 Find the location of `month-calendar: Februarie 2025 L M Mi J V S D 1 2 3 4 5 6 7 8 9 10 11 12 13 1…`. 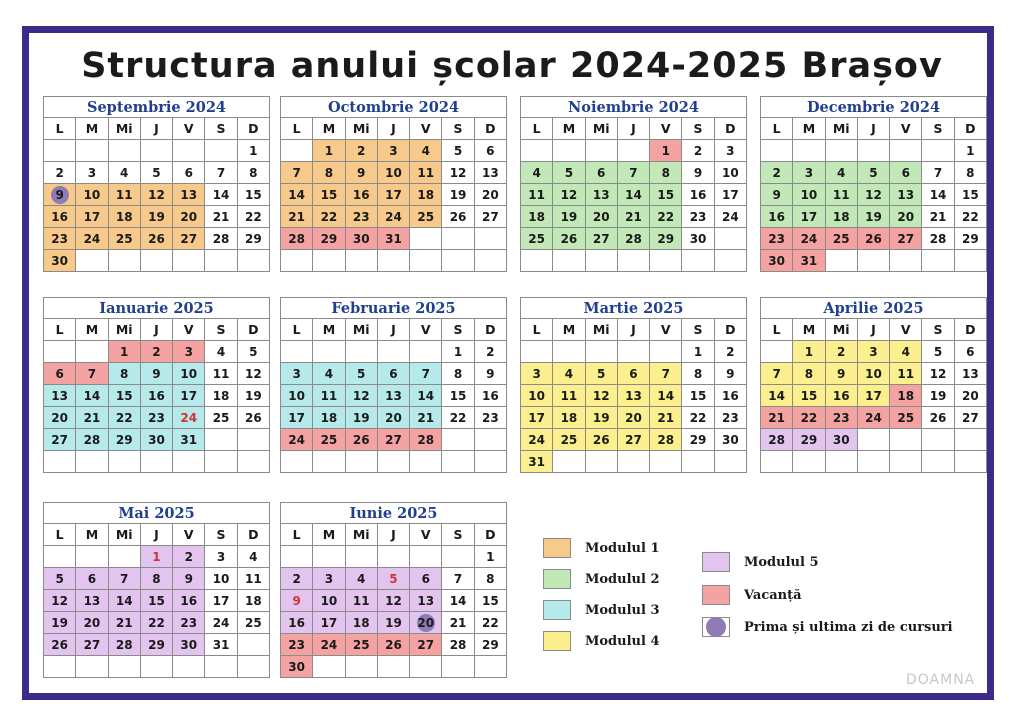

month-calendar: Februarie 2025 L M Mi J V S D 1 2 3 4 5 6 7 8 9 10 11 12 13 1… is located at coordinates (393, 385).